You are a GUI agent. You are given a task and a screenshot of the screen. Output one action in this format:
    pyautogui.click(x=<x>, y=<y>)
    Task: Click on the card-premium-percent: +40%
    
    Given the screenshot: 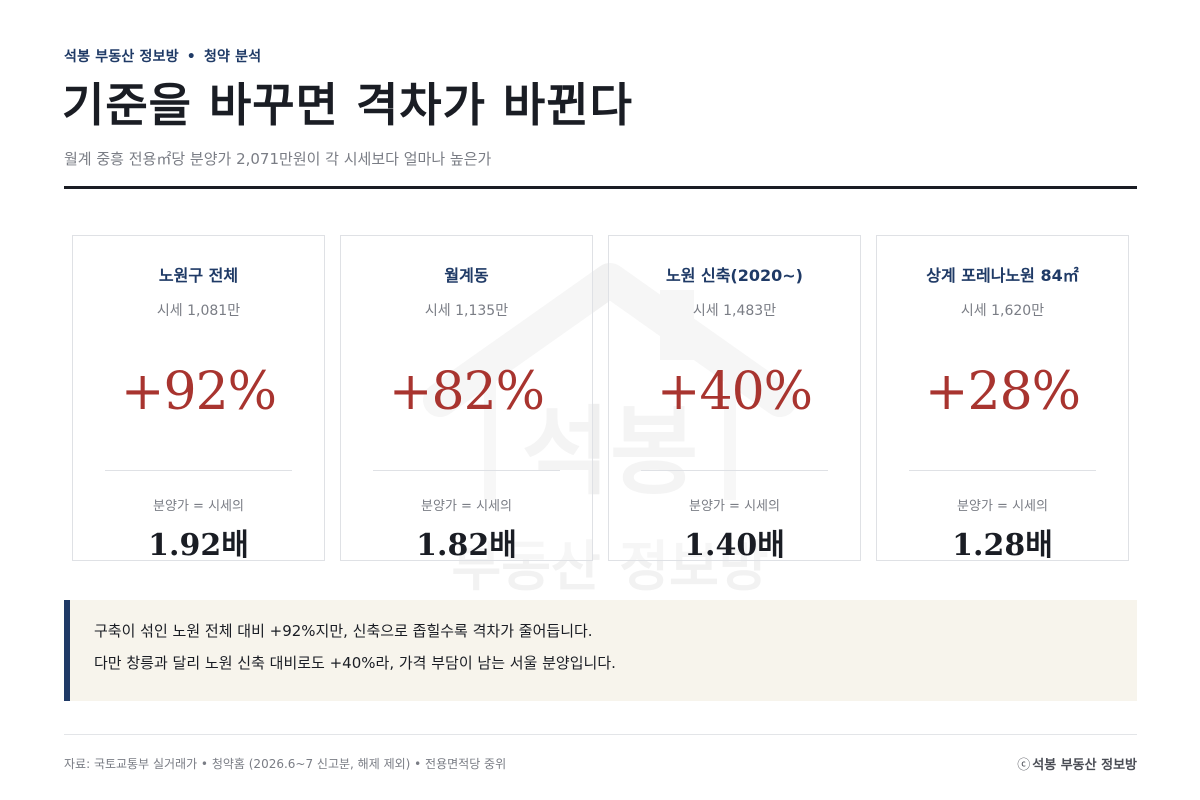 What is the action you would take?
    pyautogui.click(x=734, y=392)
    